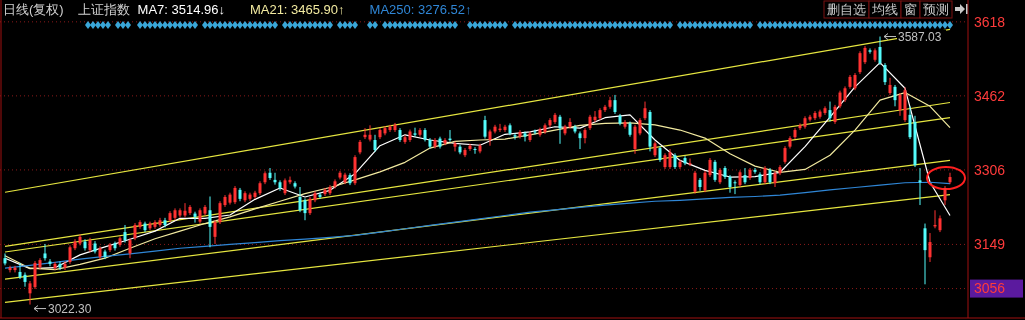 The image size is (1025, 320). What do you see at coordinates (181, 9) in the screenshot?
I see `text: MA7: 3514.96↓` at bounding box center [181, 9].